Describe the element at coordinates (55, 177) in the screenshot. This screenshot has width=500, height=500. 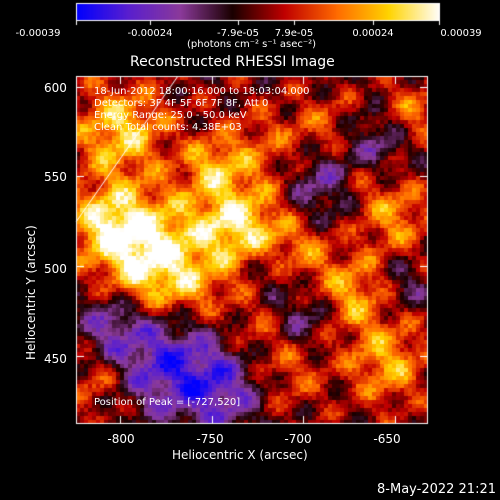
I see `y-tick-label: 550` at that location.